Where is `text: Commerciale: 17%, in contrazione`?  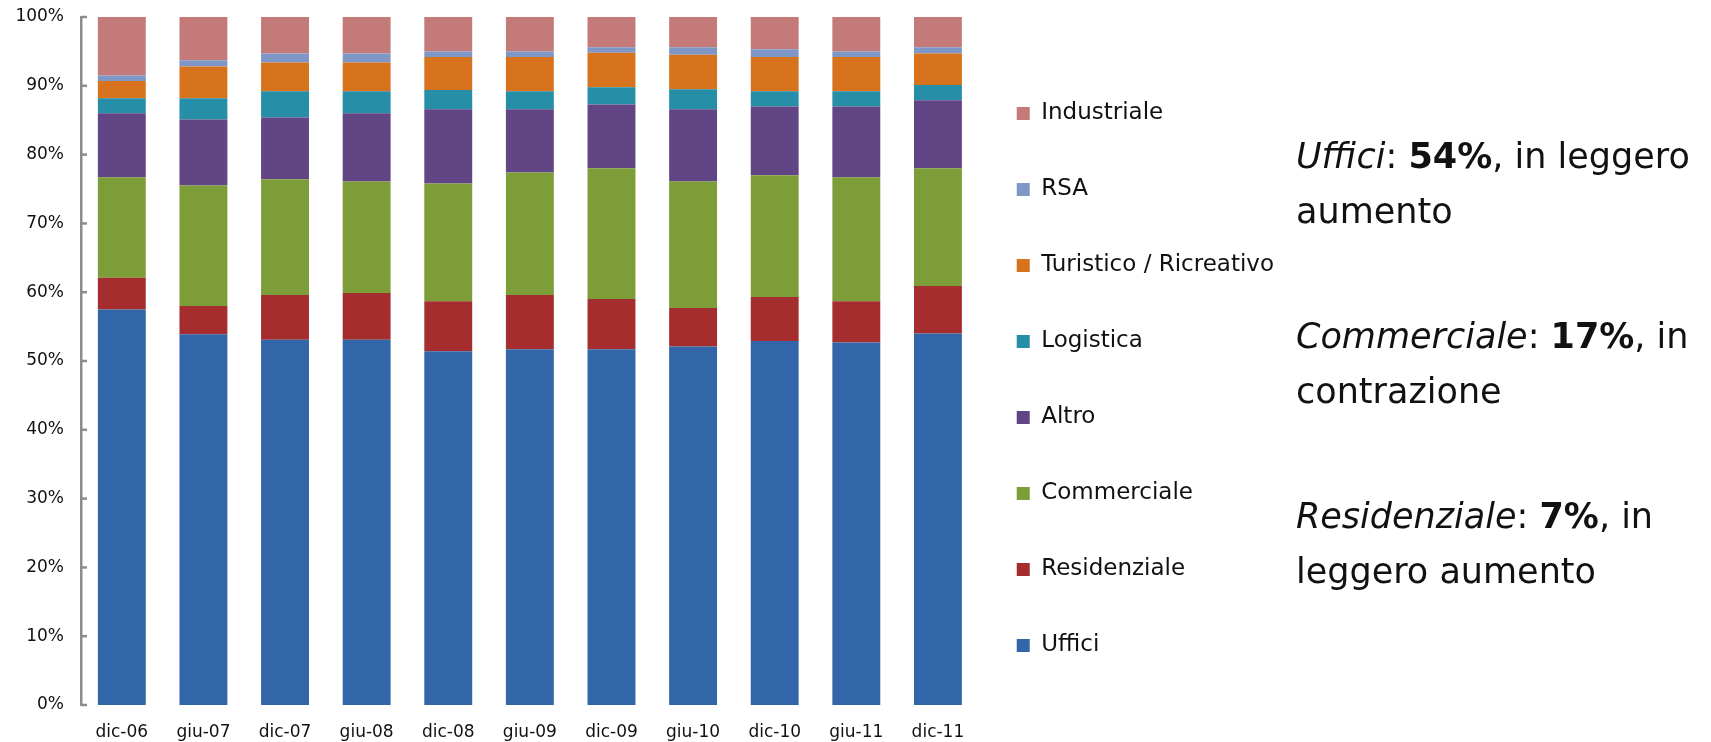
text: Commerciale: 17%, in contrazione is located at coordinates (1492, 363).